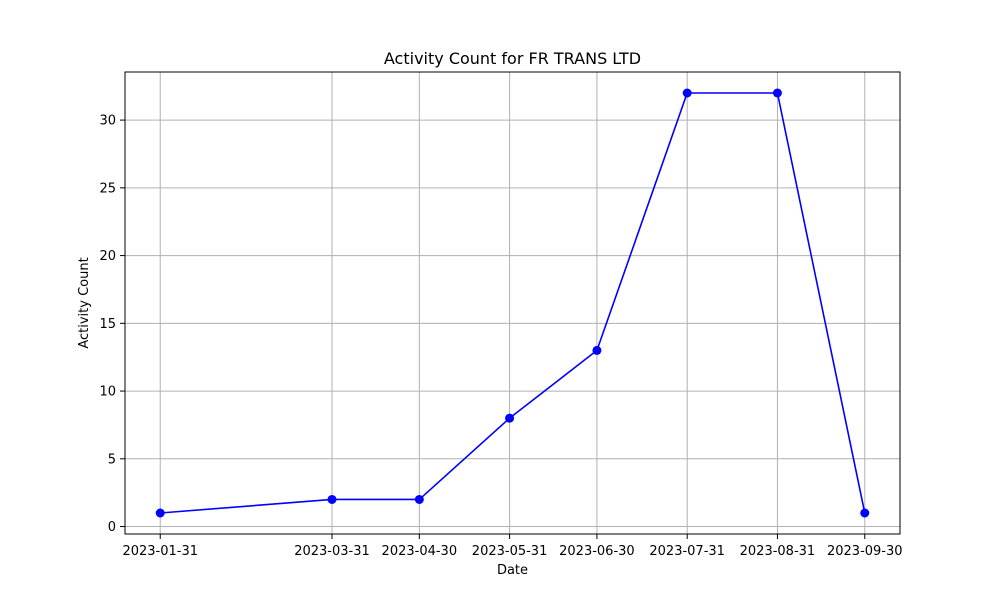 The width and height of the screenshot is (1000, 600). I want to click on y-tick-label: 20, so click(107, 256).